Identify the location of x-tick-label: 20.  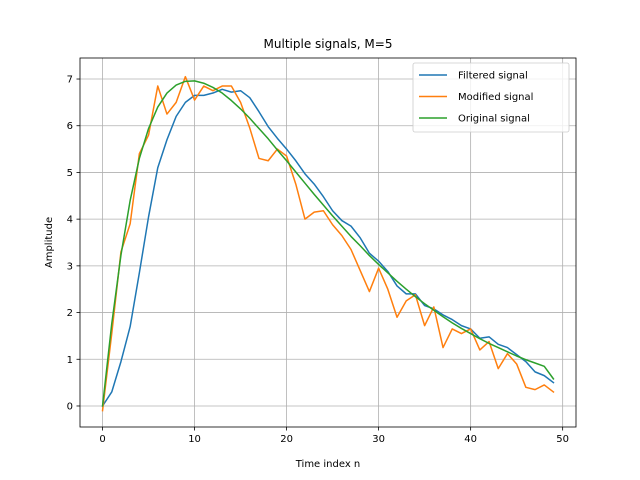
(286, 439).